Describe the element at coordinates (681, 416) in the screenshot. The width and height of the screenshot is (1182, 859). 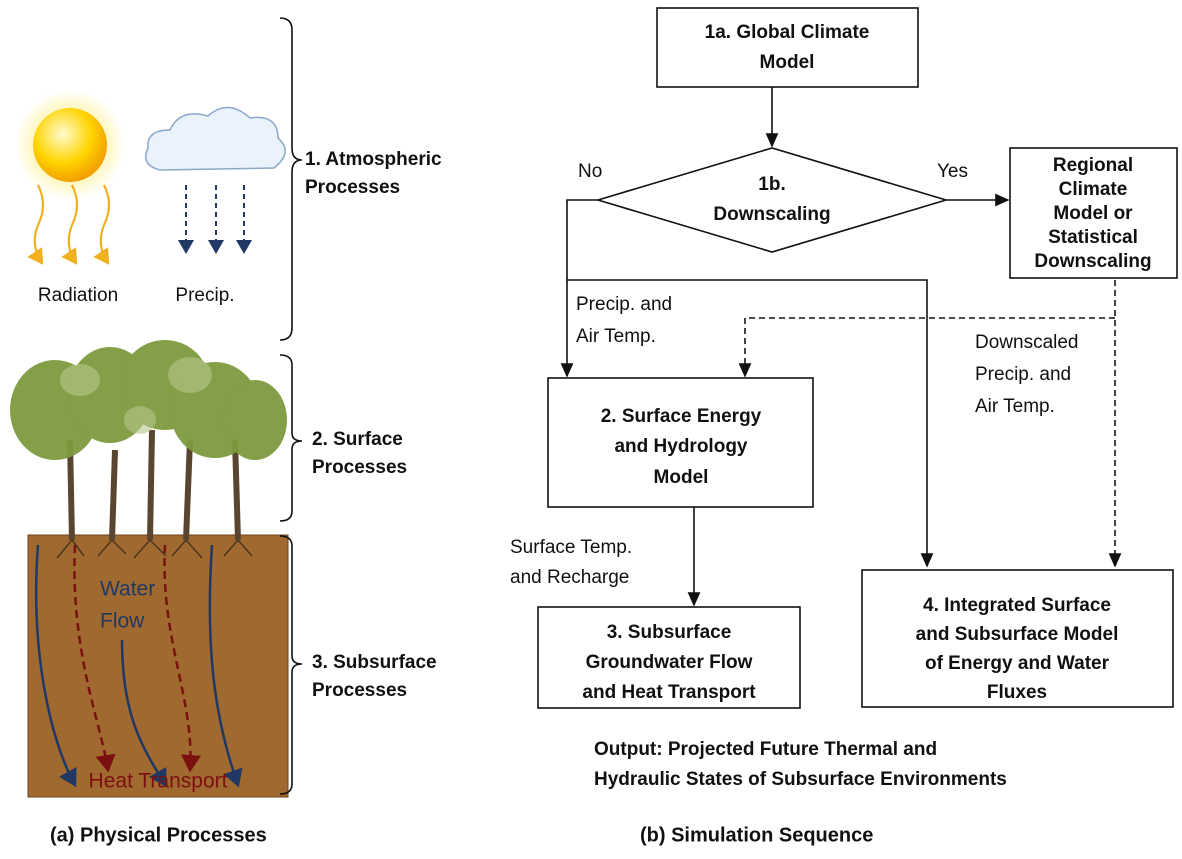
I see `node-label: 2. Surface Energy` at that location.